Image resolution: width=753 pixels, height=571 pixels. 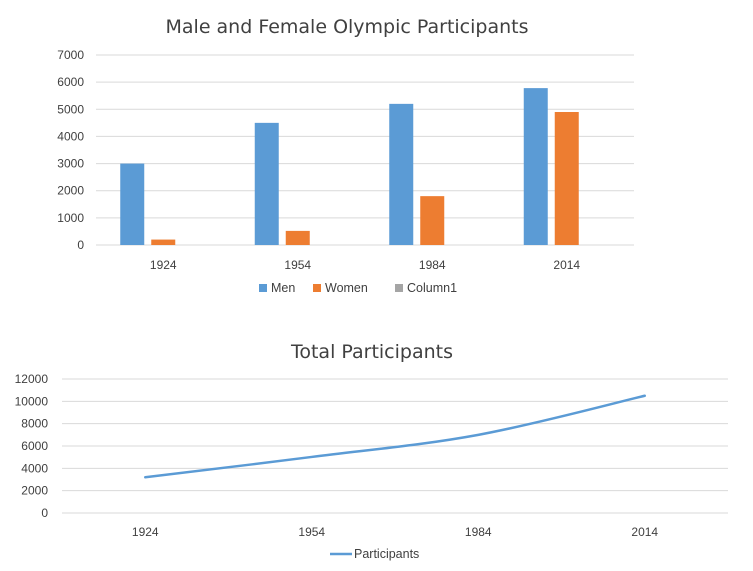 I want to click on bar-women-2014, so click(x=566, y=178).